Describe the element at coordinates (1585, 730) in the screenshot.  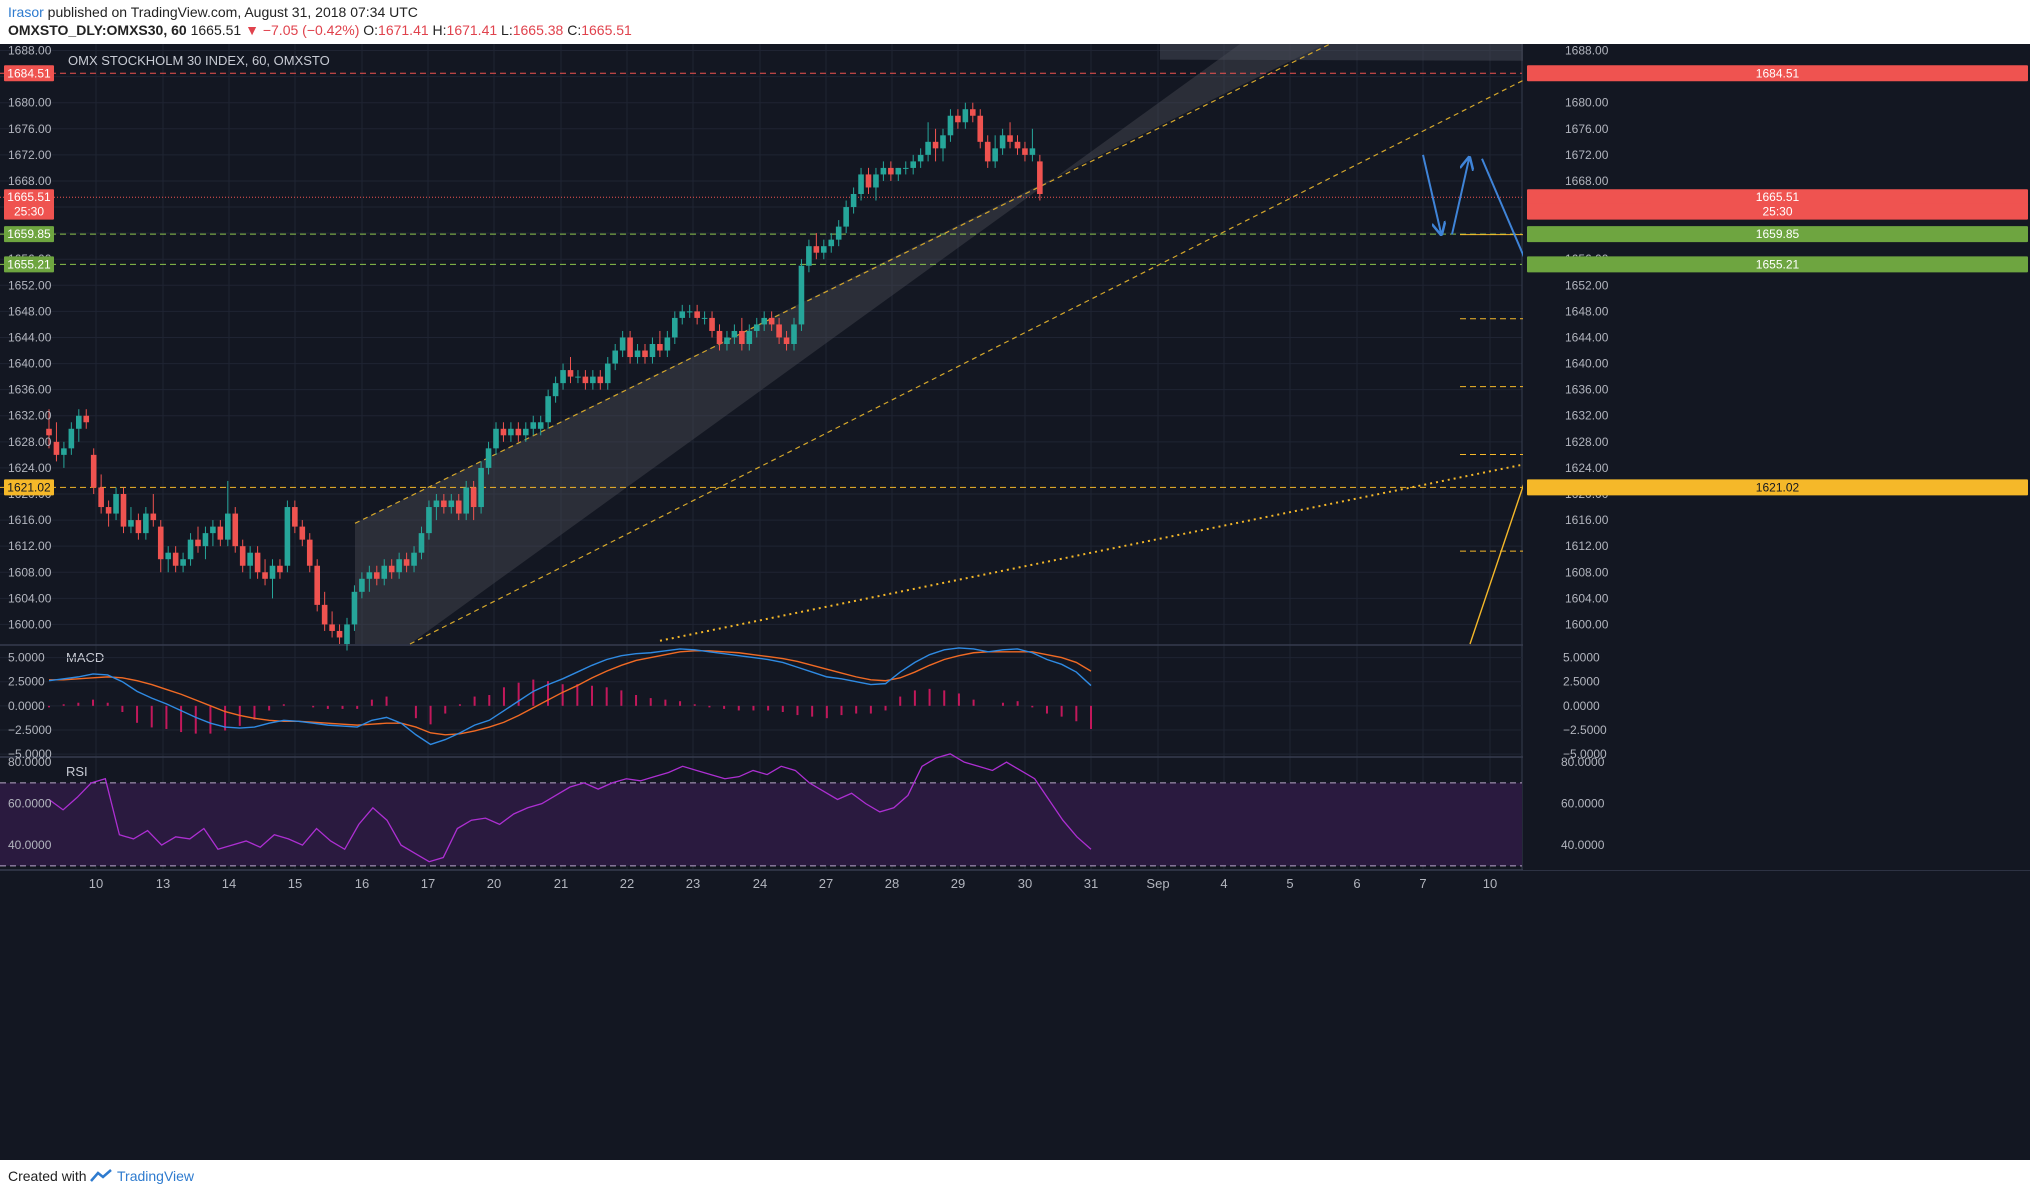
I see `macd-tick: −2.5000` at that location.